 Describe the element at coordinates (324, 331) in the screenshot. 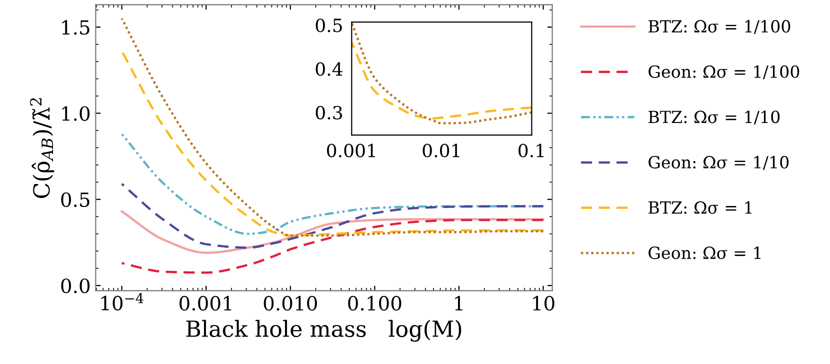

I see `x-axis-title: Black hole mass log(M)` at that location.